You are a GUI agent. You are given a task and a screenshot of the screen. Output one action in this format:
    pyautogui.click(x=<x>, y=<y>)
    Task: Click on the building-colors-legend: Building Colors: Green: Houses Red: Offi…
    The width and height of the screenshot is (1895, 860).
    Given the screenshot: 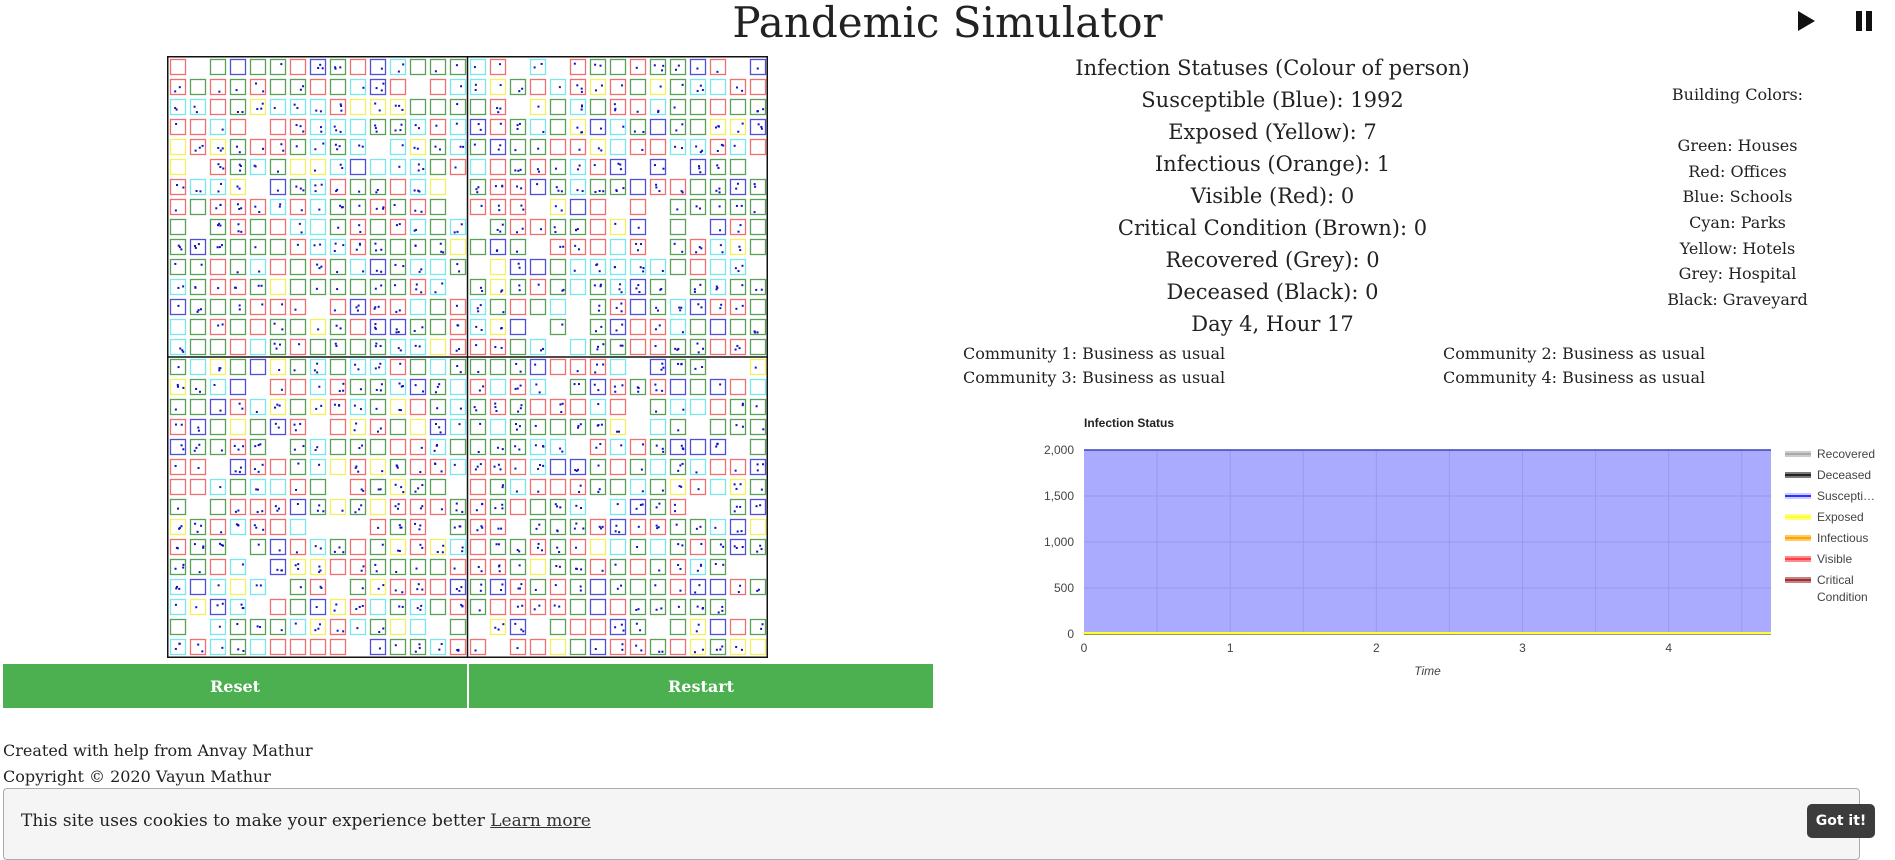 What is the action you would take?
    pyautogui.click(x=1737, y=197)
    